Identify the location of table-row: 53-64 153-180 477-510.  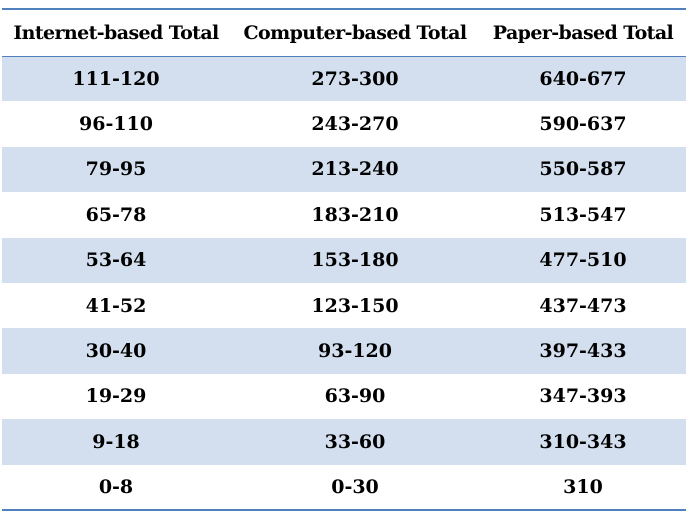
(344, 260).